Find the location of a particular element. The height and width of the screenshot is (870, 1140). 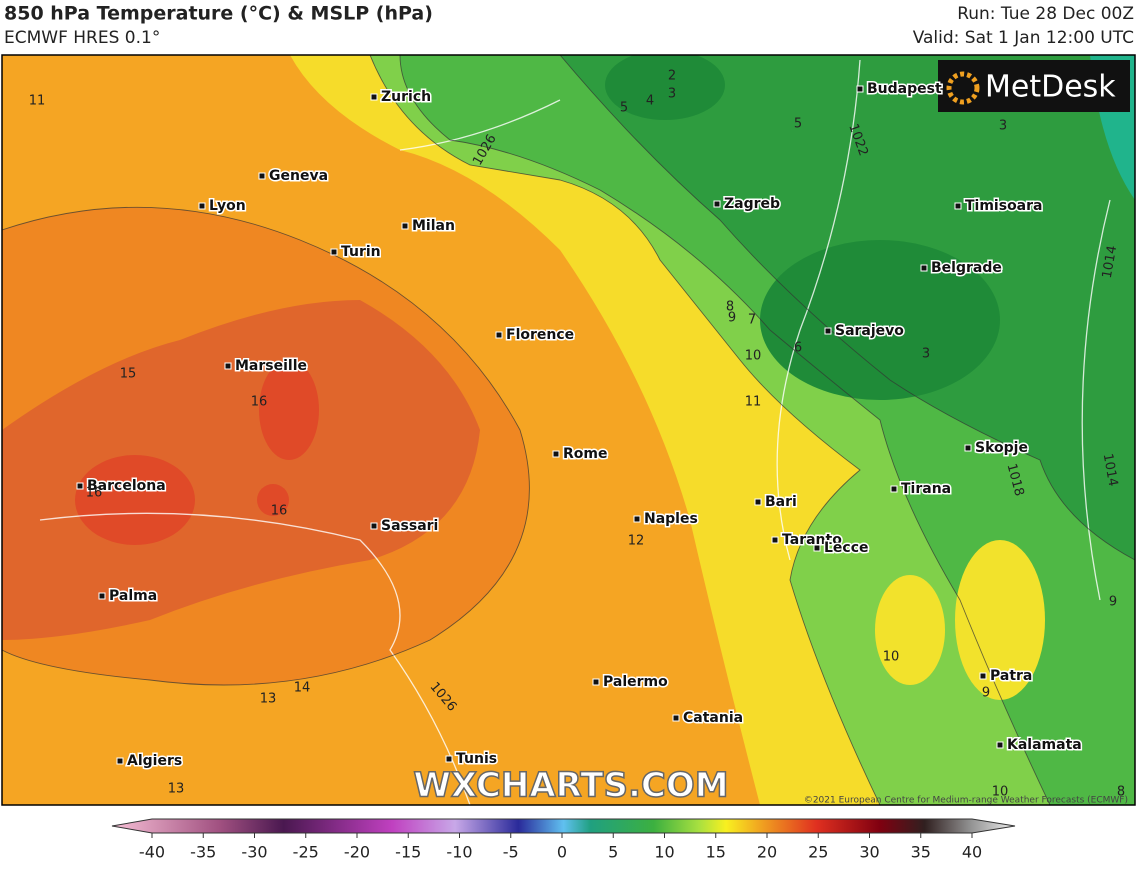

city-label: Catania is located at coordinates (713, 718).